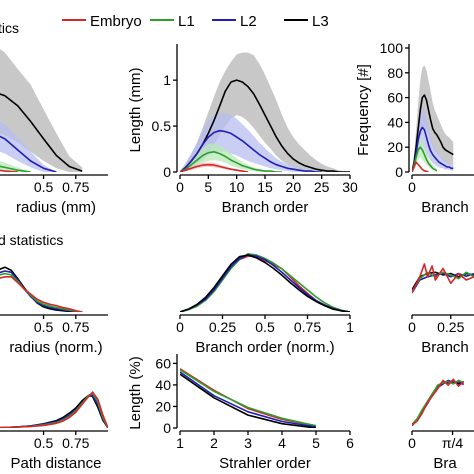 The width and height of the screenshot is (474, 474). Describe the element at coordinates (54, 431) in the screenshot. I see `panel-path_distance: 0.5 0.75 Path distance` at that location.